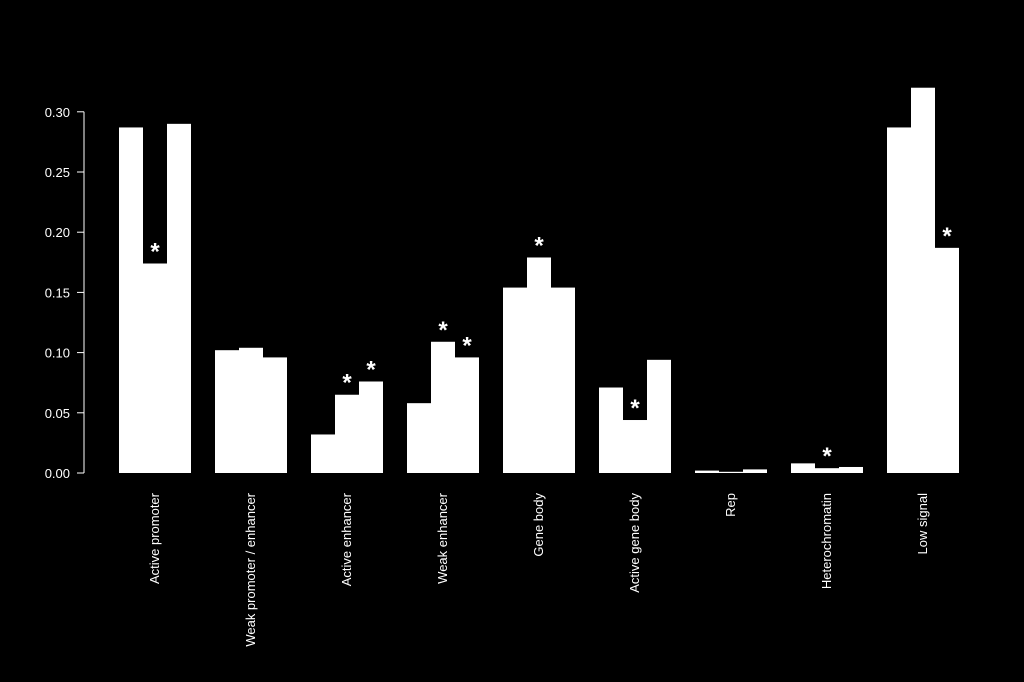 The image size is (1024, 682). What do you see at coordinates (57, 112) in the screenshot?
I see `y-tick-label: 0.30` at bounding box center [57, 112].